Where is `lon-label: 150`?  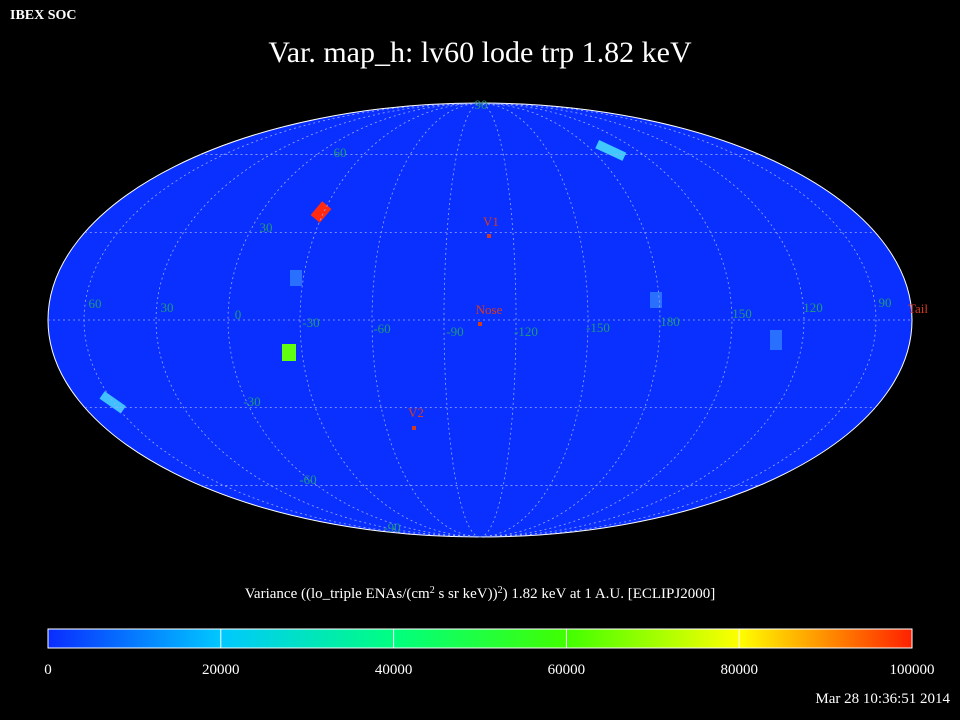 lon-label: 150 is located at coordinates (742, 313).